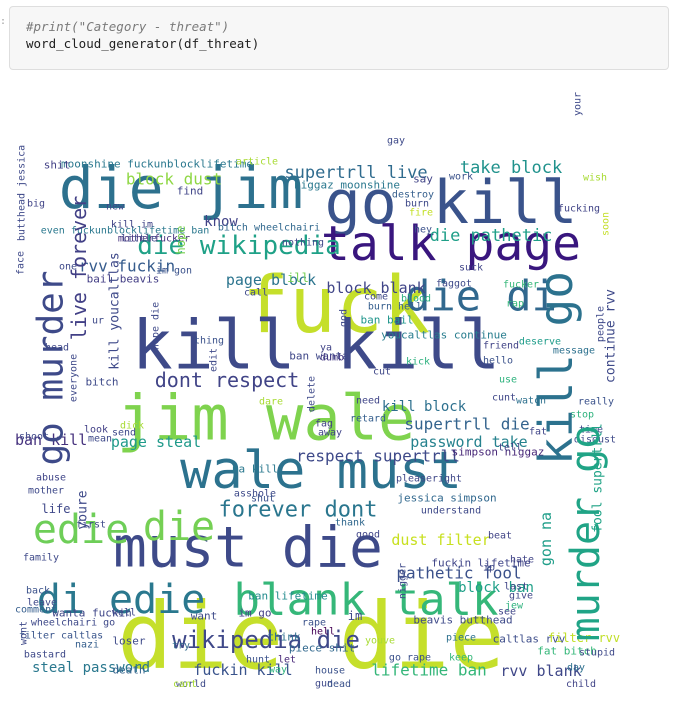 The width and height of the screenshot is (676, 710). What do you see at coordinates (36, 610) in the screenshot?
I see `wordcloud-word: comment` at bounding box center [36, 610].